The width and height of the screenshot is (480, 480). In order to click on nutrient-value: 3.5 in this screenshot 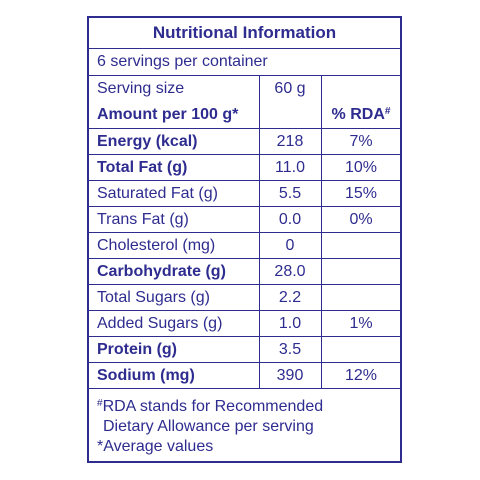, I will do `click(290, 349)`.